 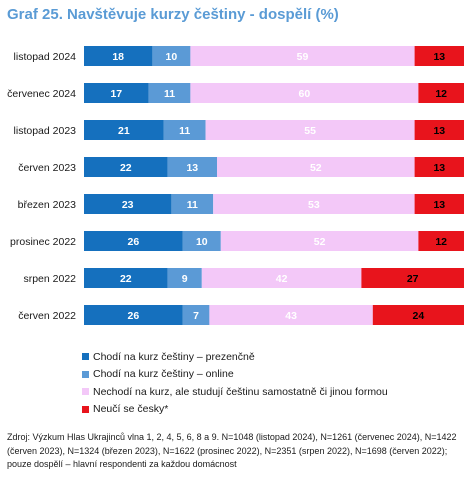 What do you see at coordinates (41, 94) in the screenshot?
I see `category-label: červenec 2024` at bounding box center [41, 94].